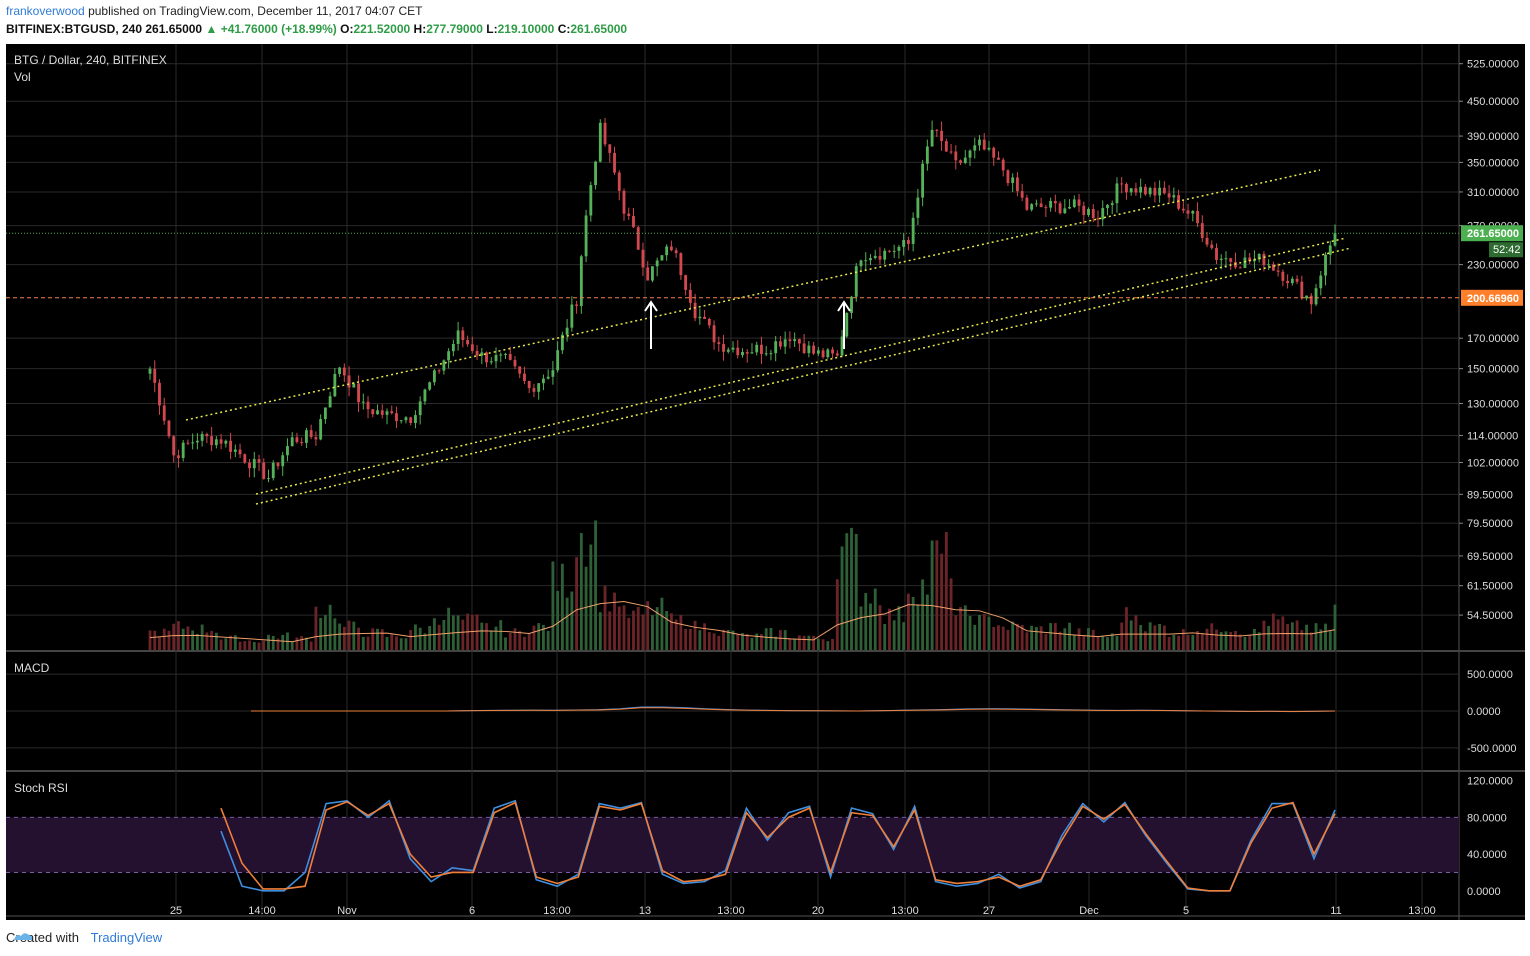  I want to click on stoch-tick-label: 40.0000, so click(1487, 855).